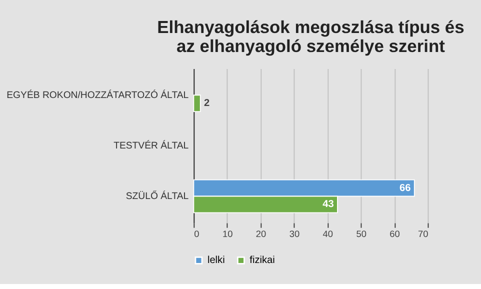 The width and height of the screenshot is (481, 289). I want to click on y-tick-label: EGYÉB ROKON/HOZZÁTARTOZÓ ÁLTAL, so click(98, 94).